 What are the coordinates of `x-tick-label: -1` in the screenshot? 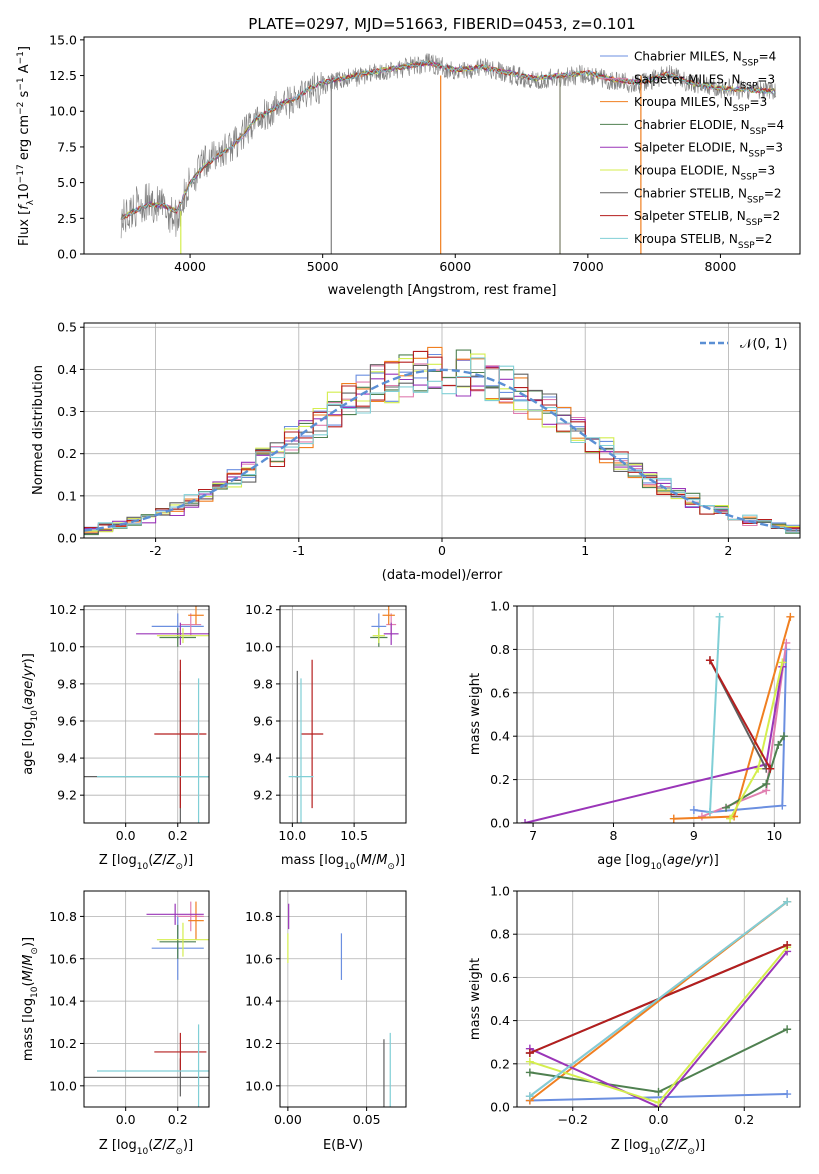 It's located at (299, 550).